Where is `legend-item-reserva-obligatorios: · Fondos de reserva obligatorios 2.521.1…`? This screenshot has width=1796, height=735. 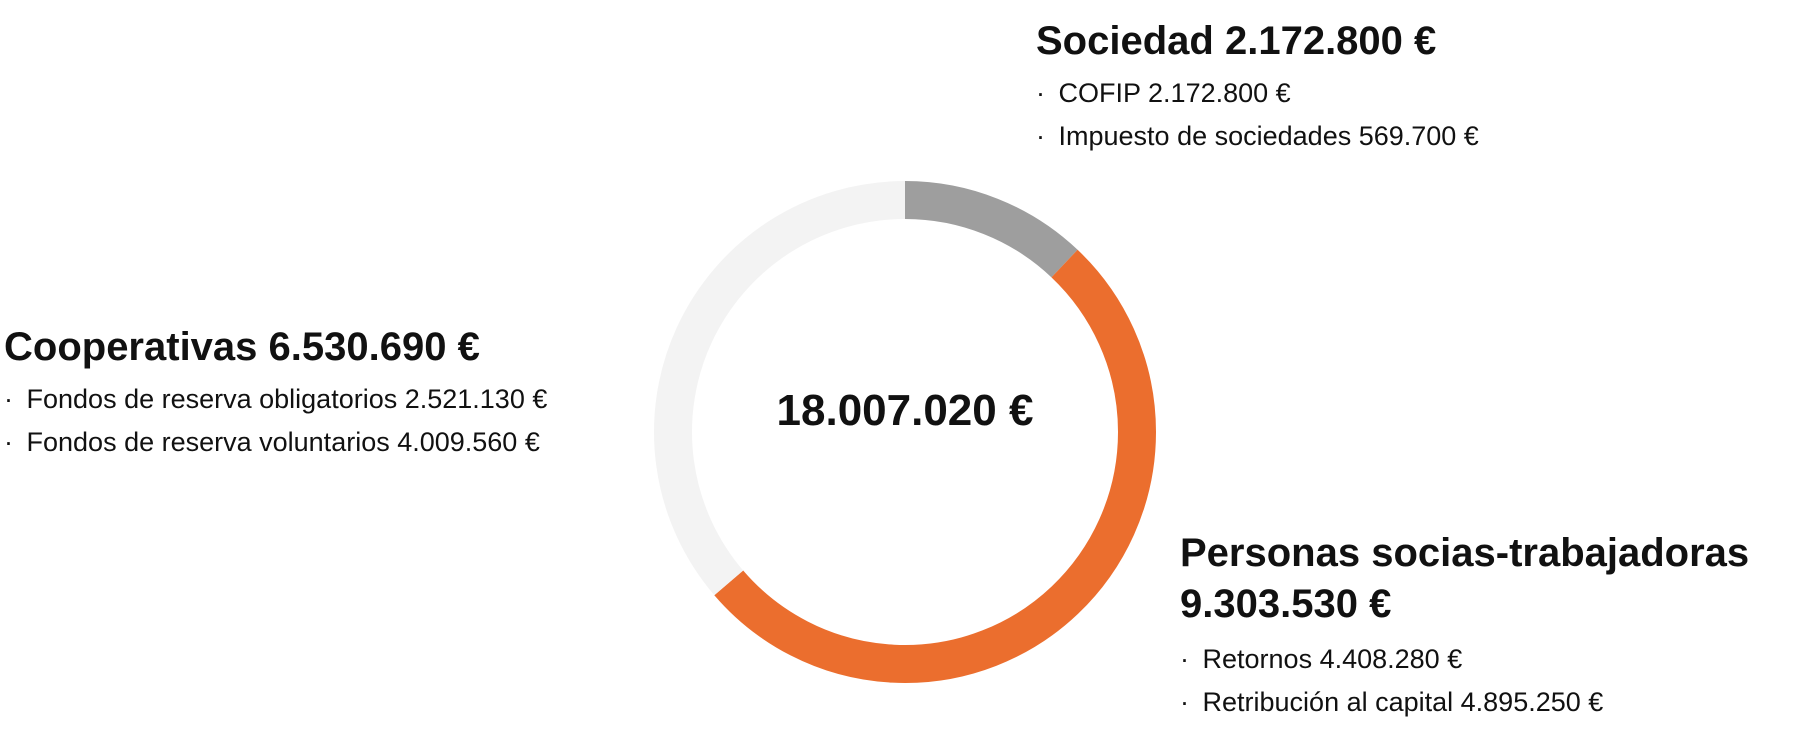 legend-item-reserva-obligatorios: · Fondos de reserva obligatorios 2.521.1… is located at coordinates (275, 399).